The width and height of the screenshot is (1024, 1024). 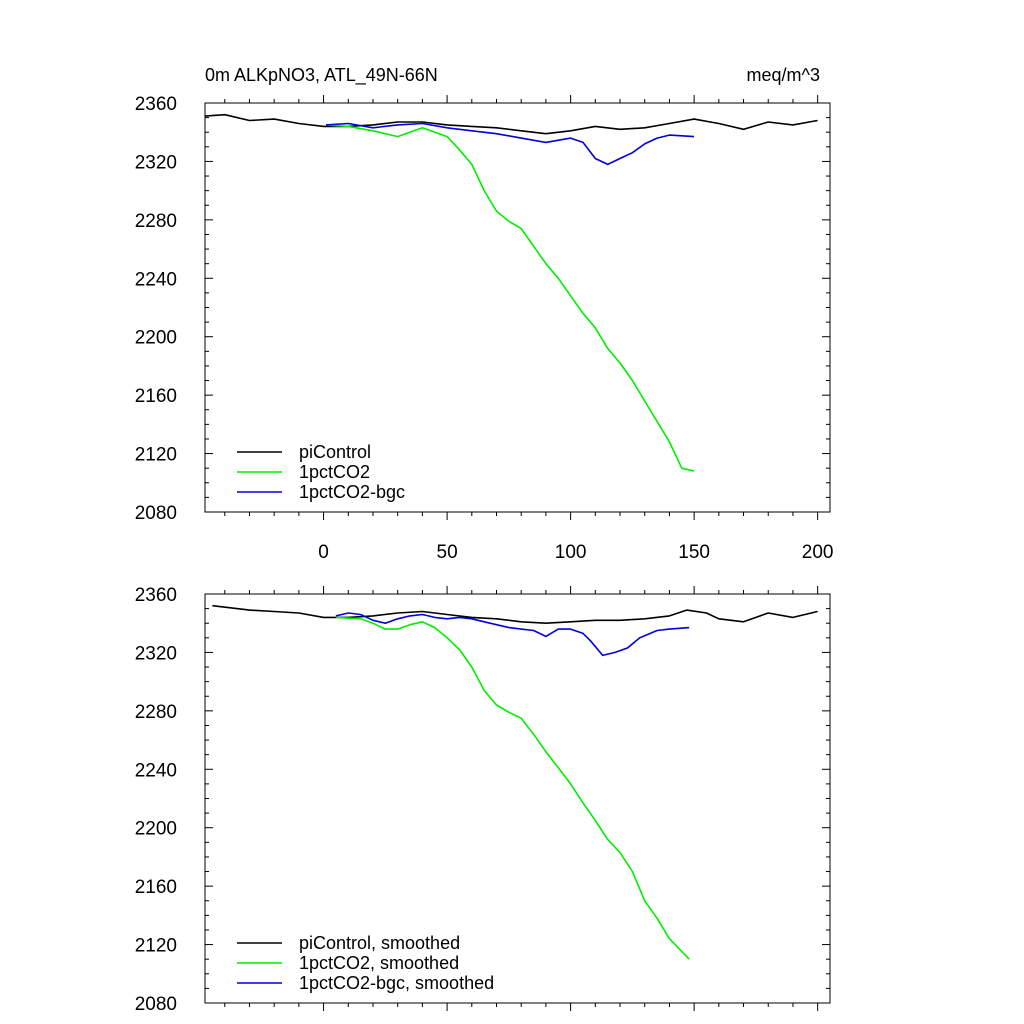 I want to click on legend-label-3: 1pctCO2-bgc, smoothed, so click(x=396, y=983).